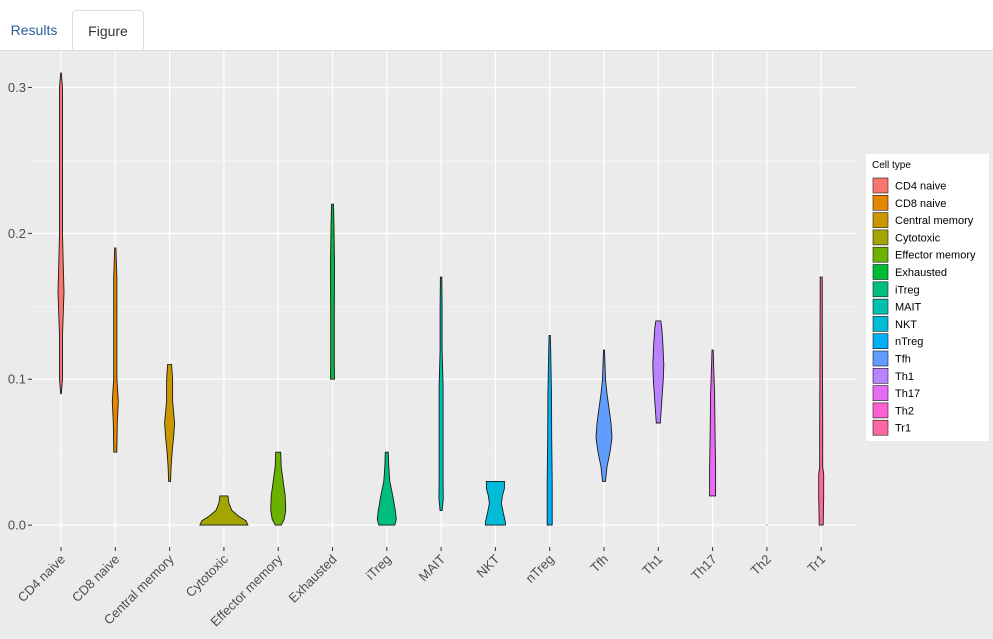  Describe the element at coordinates (904, 377) in the screenshot. I see `legend-label-th1: Th1` at that location.